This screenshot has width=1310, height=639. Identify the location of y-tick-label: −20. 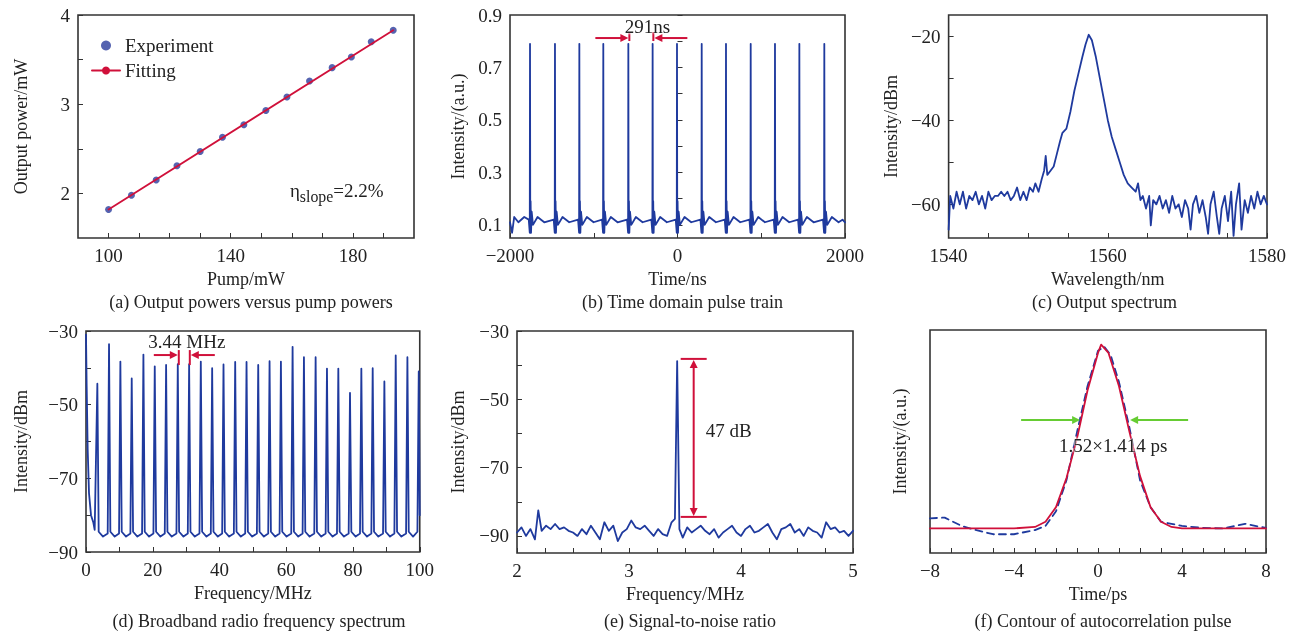
(925, 36).